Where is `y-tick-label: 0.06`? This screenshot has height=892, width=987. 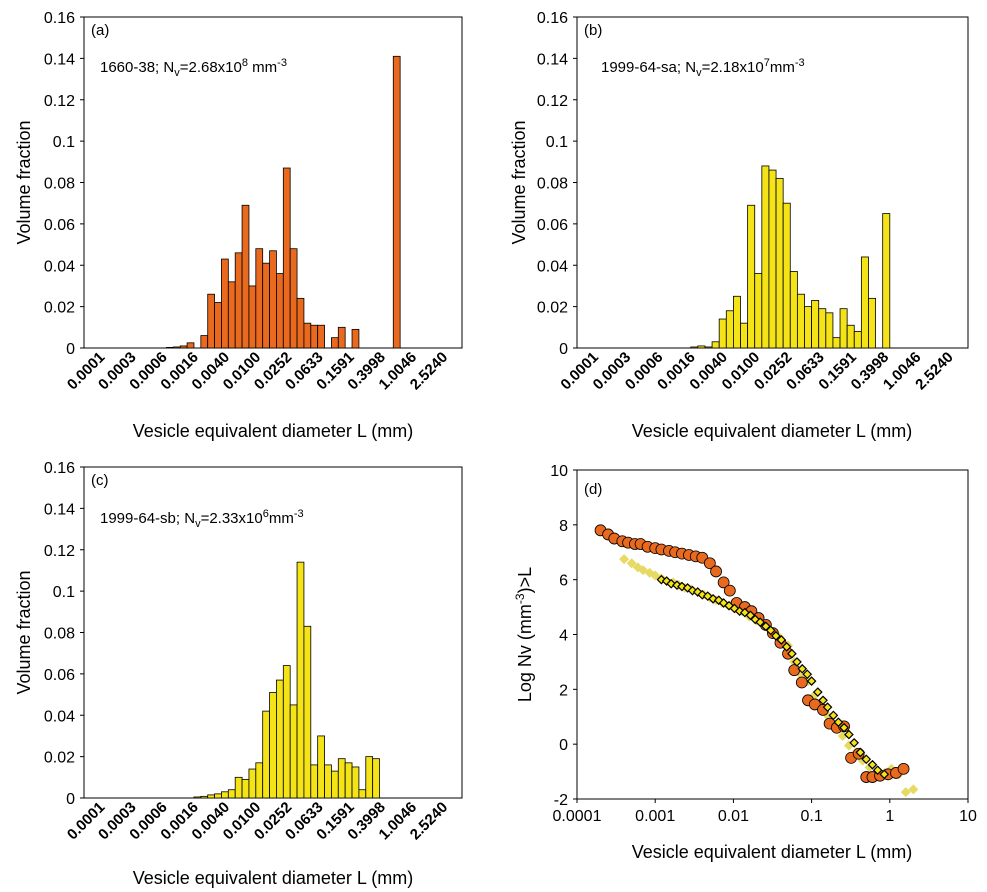 y-tick-label: 0.06 is located at coordinates (552, 225).